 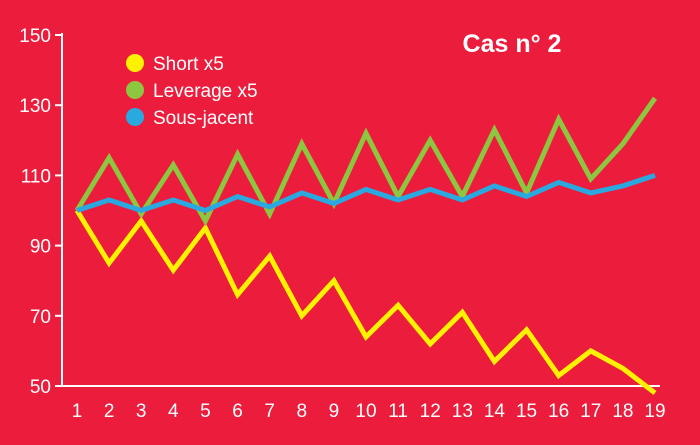 What do you see at coordinates (173, 411) in the screenshot?
I see `x-tick-label: 4` at bounding box center [173, 411].